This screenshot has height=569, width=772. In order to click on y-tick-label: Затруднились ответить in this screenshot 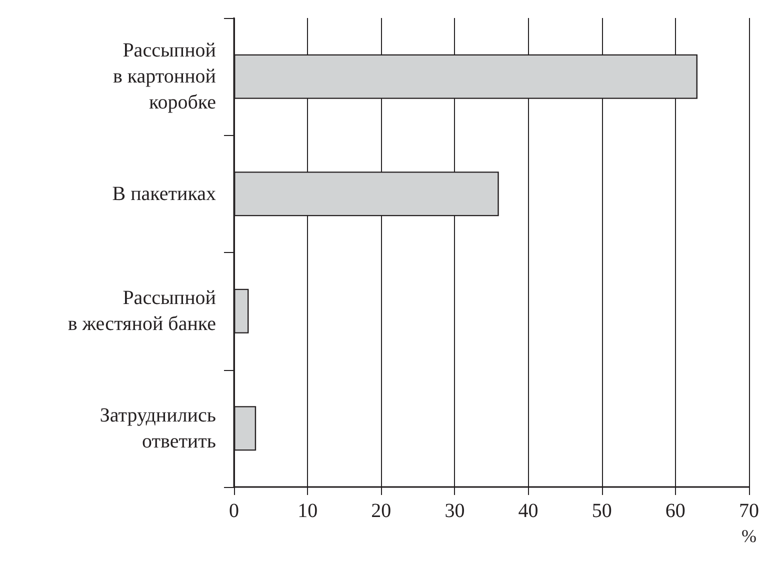, I will do `click(158, 428)`.